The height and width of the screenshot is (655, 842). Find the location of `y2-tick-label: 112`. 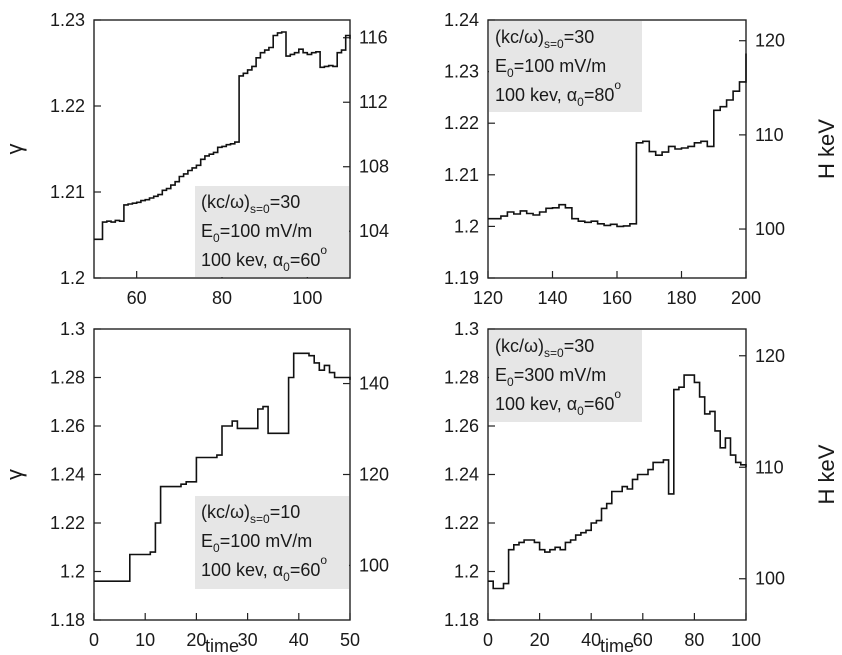

y2-tick-label: 112 is located at coordinates (373, 102).